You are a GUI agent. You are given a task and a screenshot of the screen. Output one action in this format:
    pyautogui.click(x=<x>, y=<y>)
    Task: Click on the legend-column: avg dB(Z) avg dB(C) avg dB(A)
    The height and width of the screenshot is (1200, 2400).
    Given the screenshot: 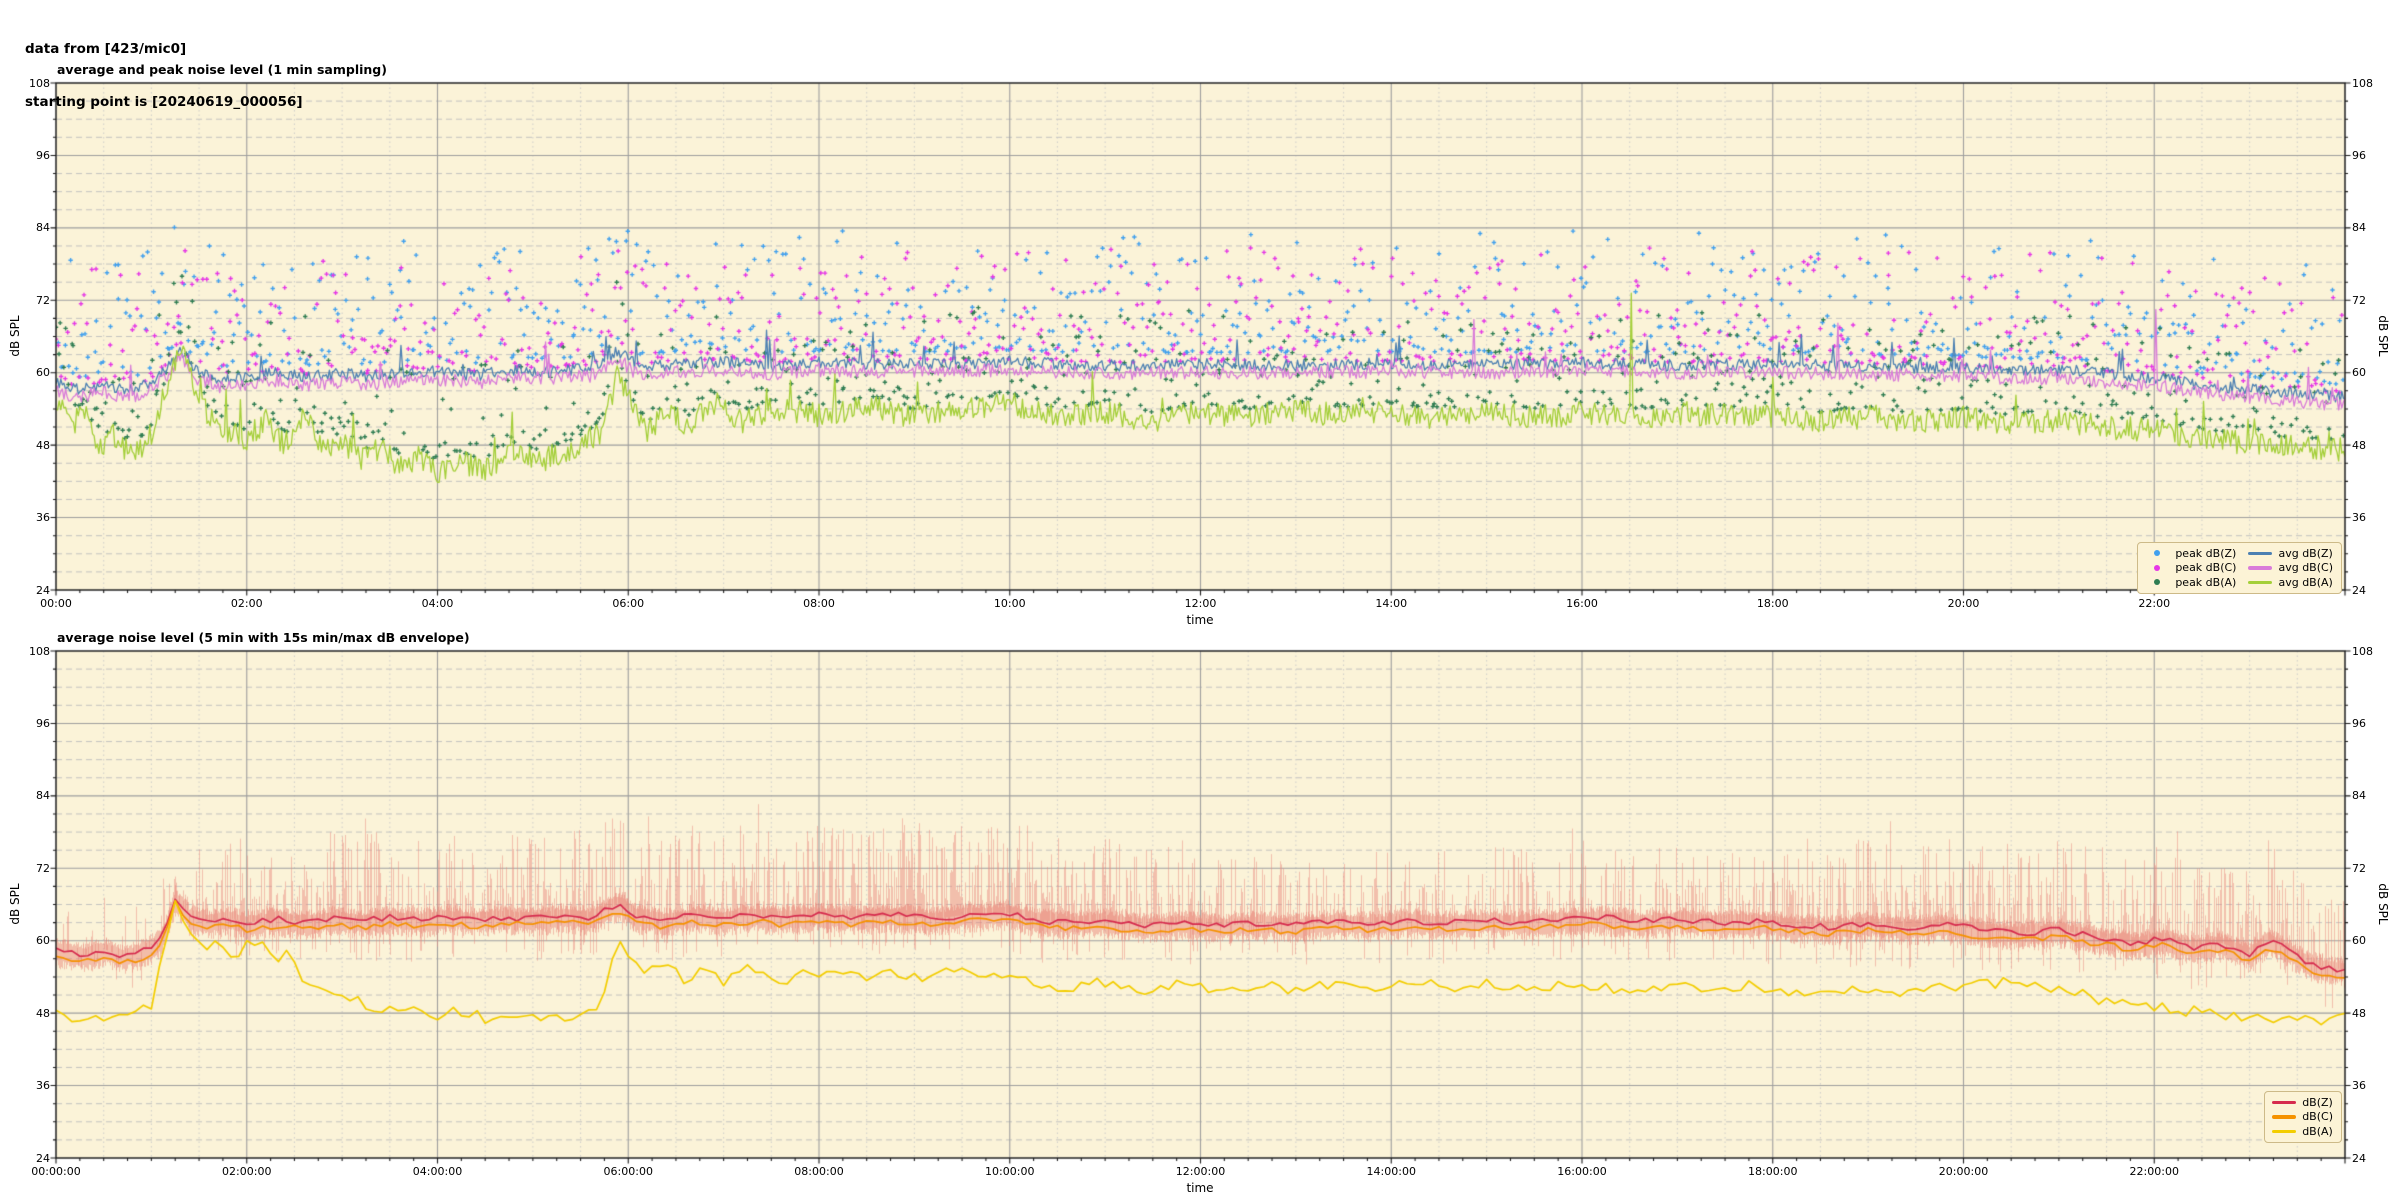 What is the action you would take?
    pyautogui.click(x=2290, y=568)
    